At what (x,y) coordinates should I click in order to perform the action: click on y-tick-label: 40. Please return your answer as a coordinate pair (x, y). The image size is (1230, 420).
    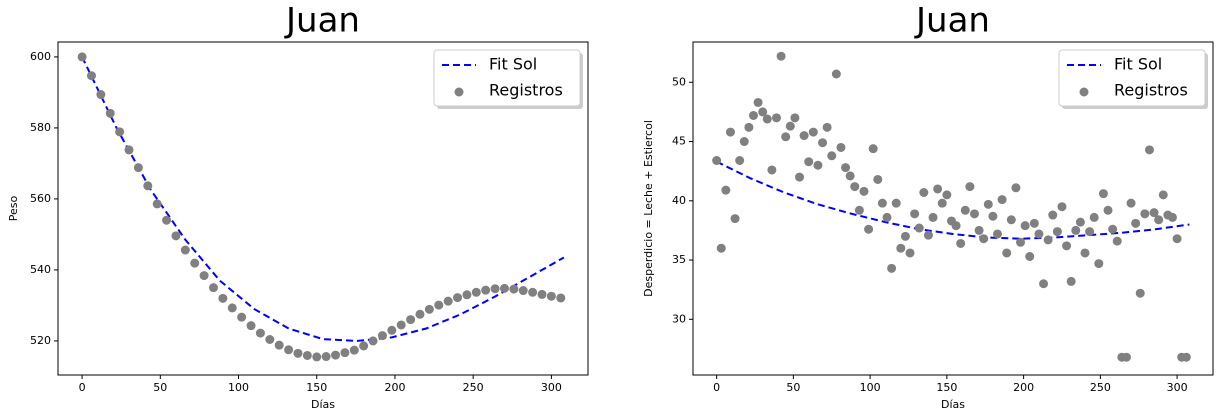
    Looking at the image, I should click on (679, 200).